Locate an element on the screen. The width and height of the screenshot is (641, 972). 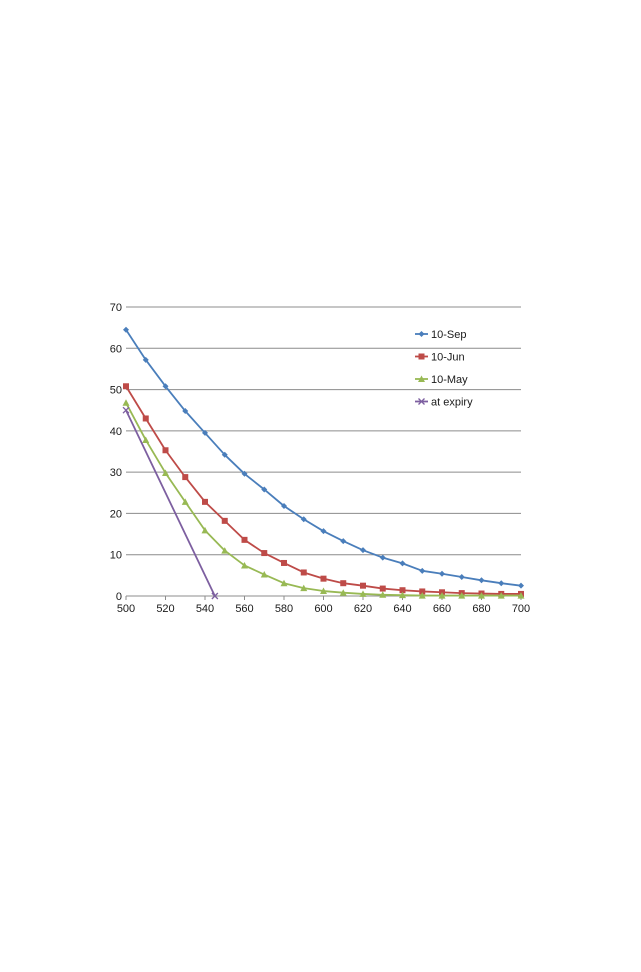
series-line-10-jun is located at coordinates (323, 490).